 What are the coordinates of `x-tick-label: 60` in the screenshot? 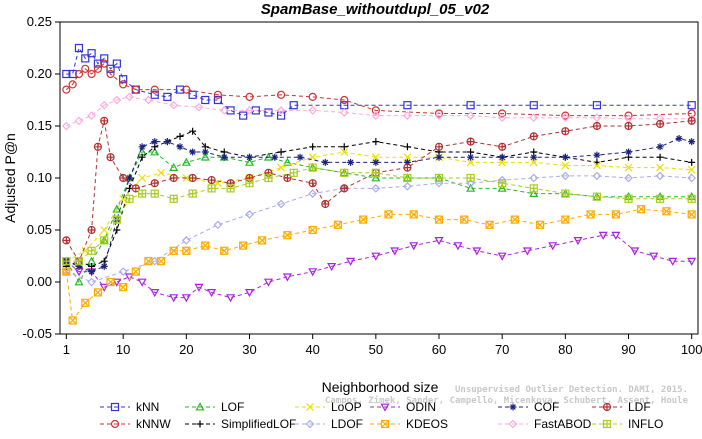 It's located at (439, 349).